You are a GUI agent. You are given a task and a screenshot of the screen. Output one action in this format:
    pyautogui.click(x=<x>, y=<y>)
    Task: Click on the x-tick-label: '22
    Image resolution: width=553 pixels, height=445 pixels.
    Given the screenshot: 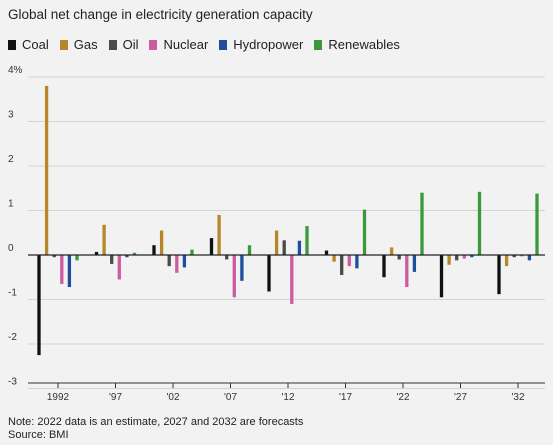 What is the action you would take?
    pyautogui.click(x=402, y=397)
    